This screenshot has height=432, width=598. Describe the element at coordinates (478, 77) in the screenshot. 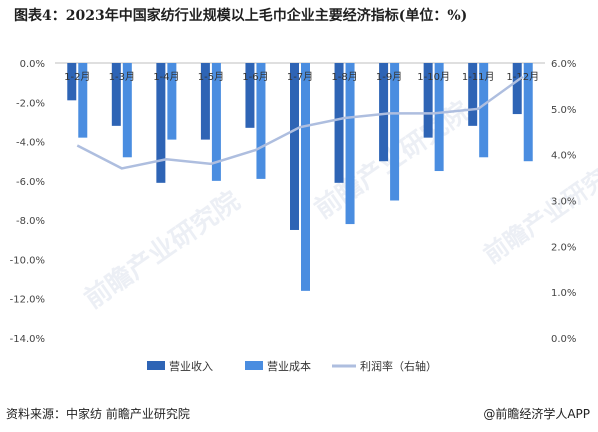

I see `category-label: 1-11月` at that location.